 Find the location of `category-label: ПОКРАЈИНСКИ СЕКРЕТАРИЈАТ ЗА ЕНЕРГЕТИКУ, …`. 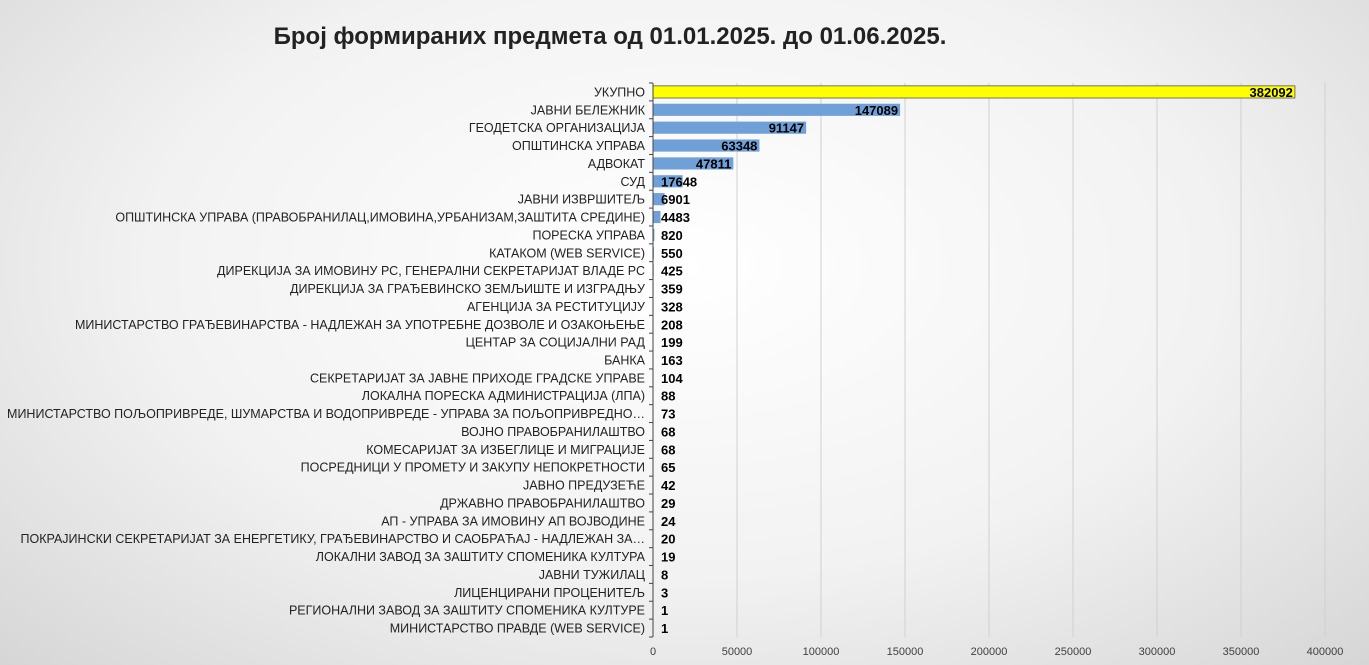

category-label: ПОКРАЈИНСКИ СЕКРЕТАРИЈАТ ЗА ЕНЕРГЕТИКУ, … is located at coordinates (332, 539).